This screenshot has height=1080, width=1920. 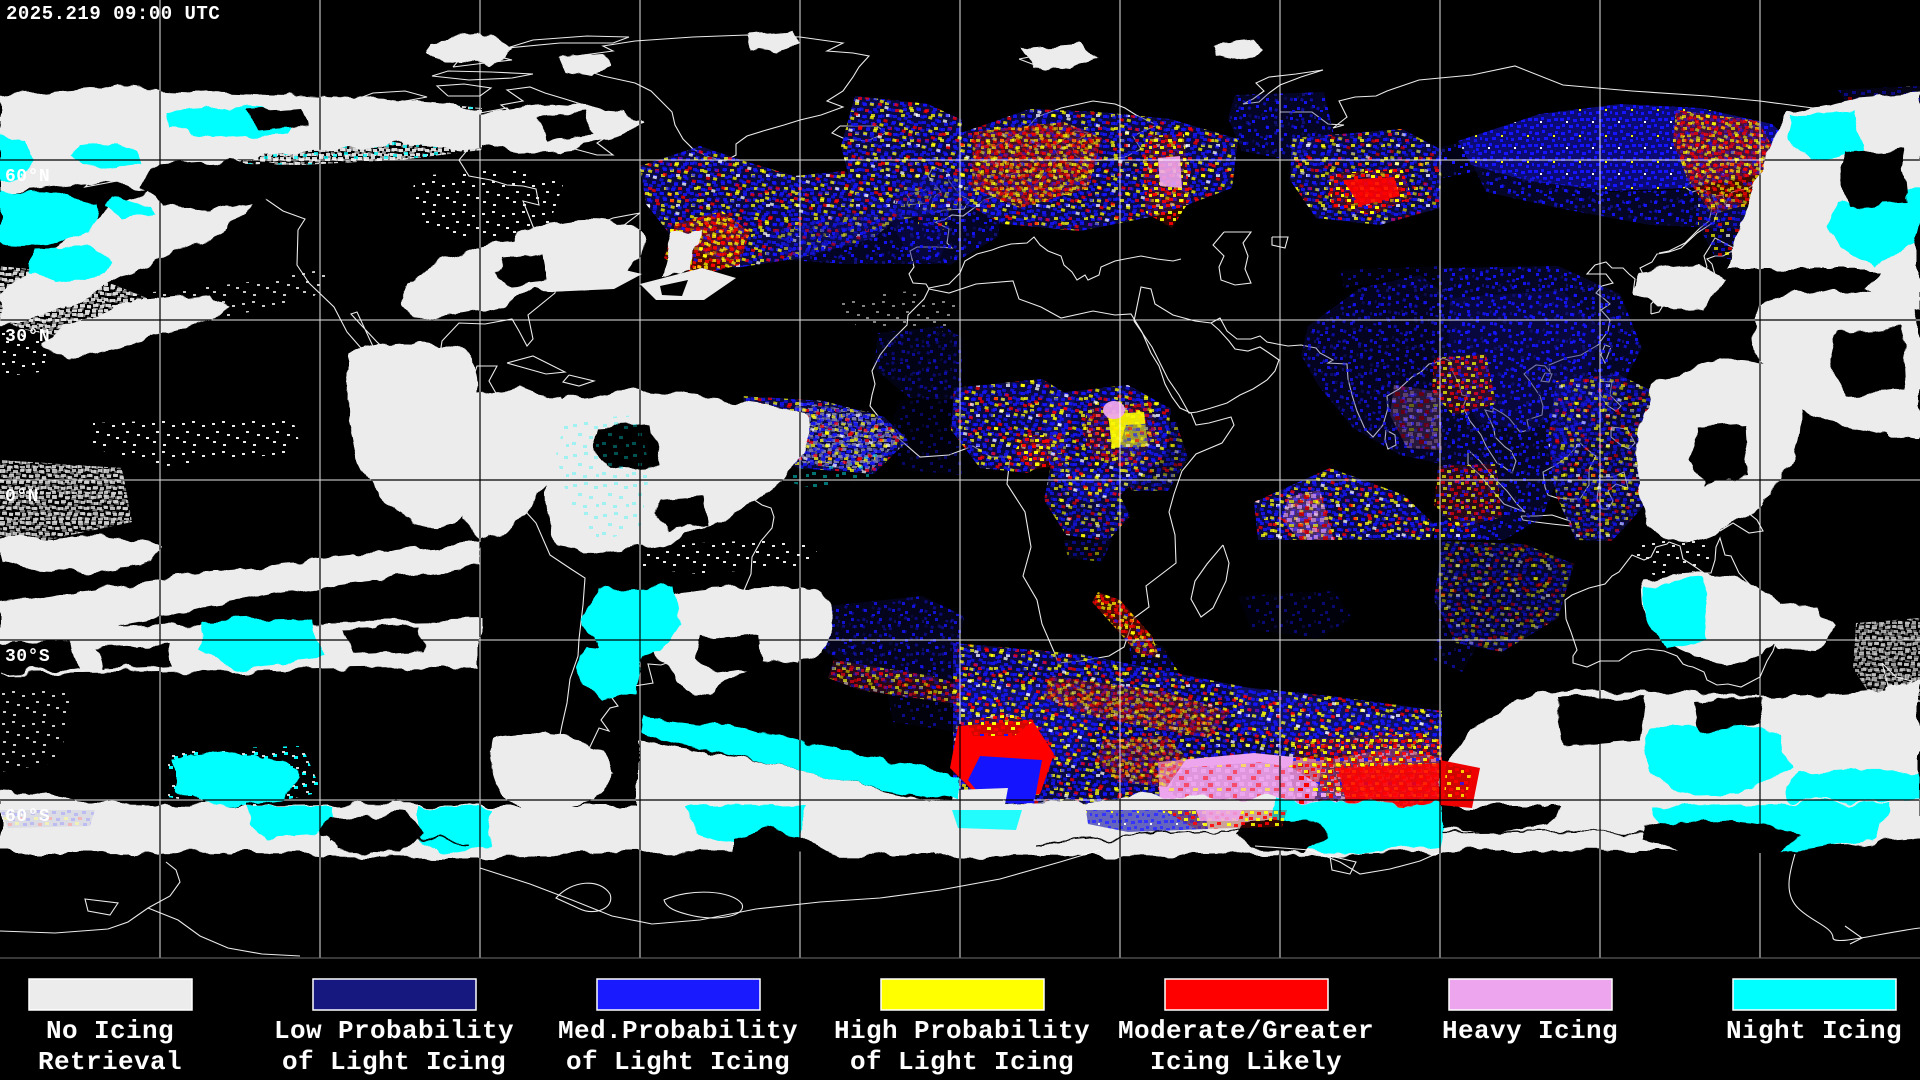 I want to click on svg-text: High Probability, so click(x=962, y=1031).